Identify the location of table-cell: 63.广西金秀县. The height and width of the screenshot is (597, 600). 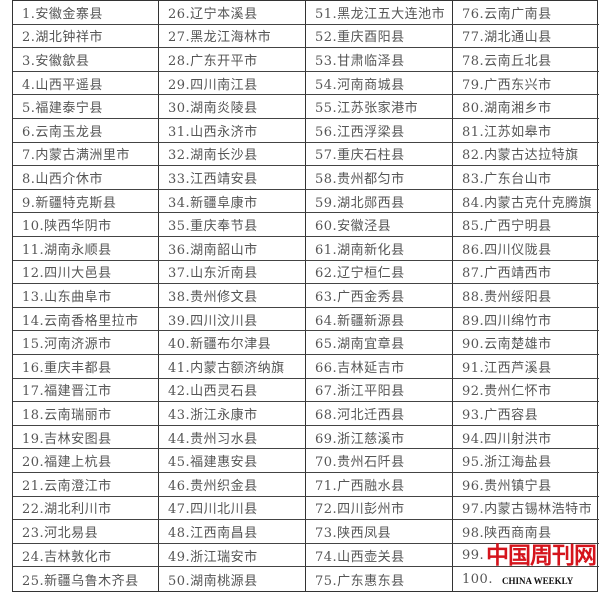
(379, 296).